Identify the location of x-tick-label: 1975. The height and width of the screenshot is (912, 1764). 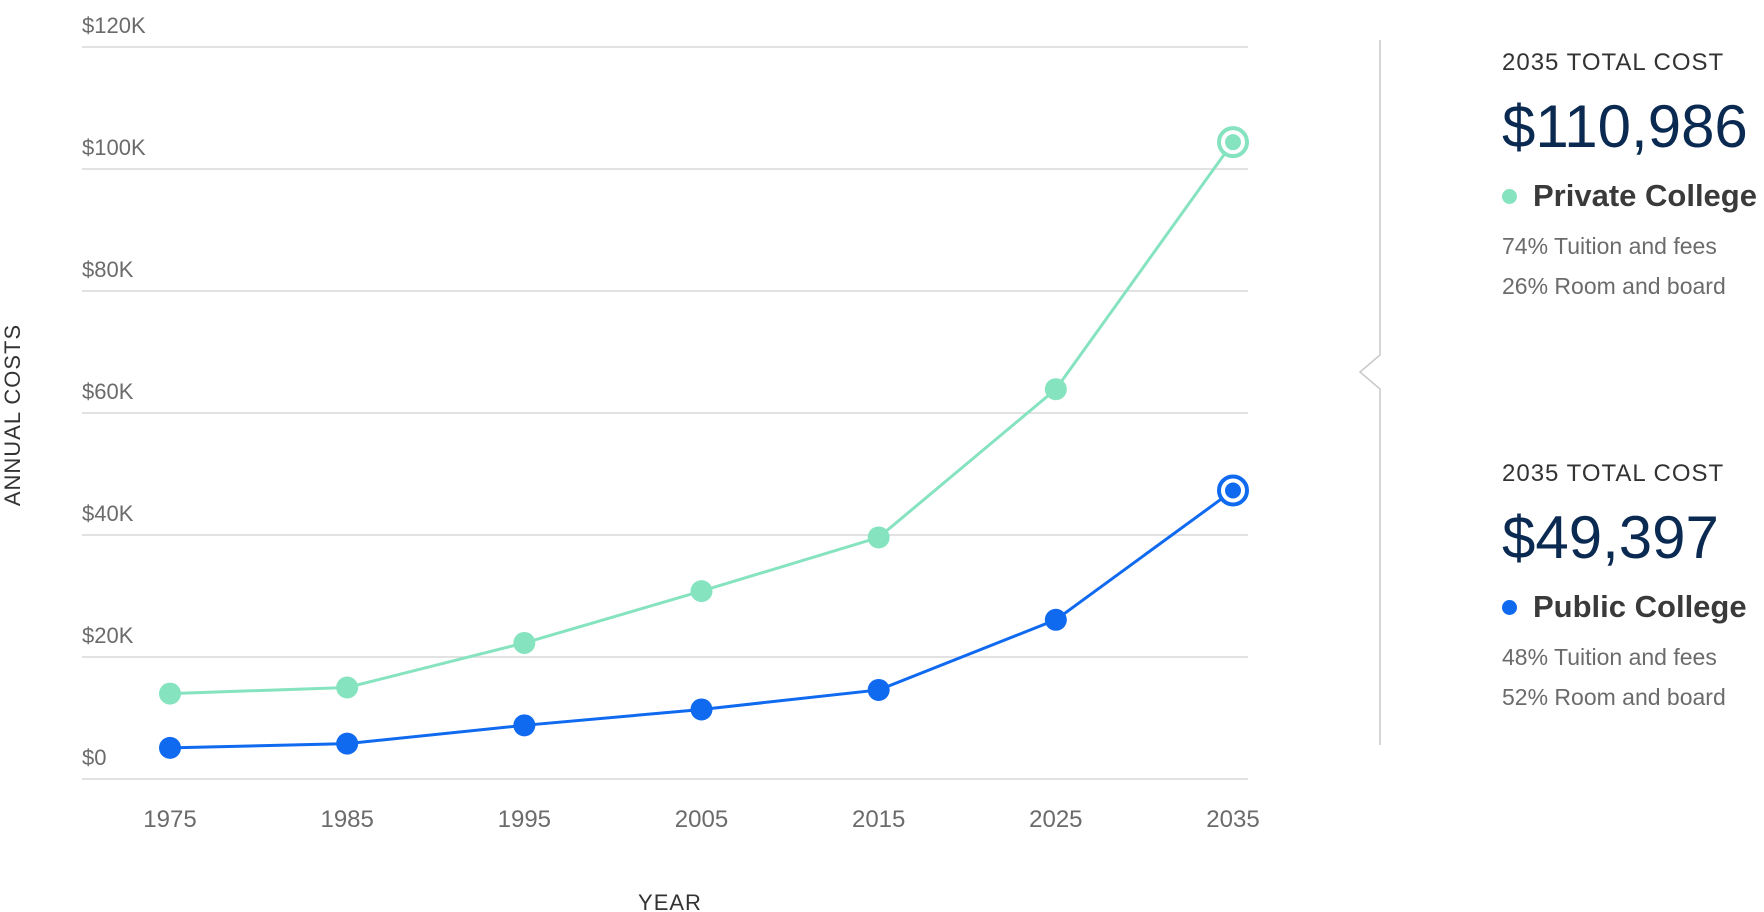
(169, 819).